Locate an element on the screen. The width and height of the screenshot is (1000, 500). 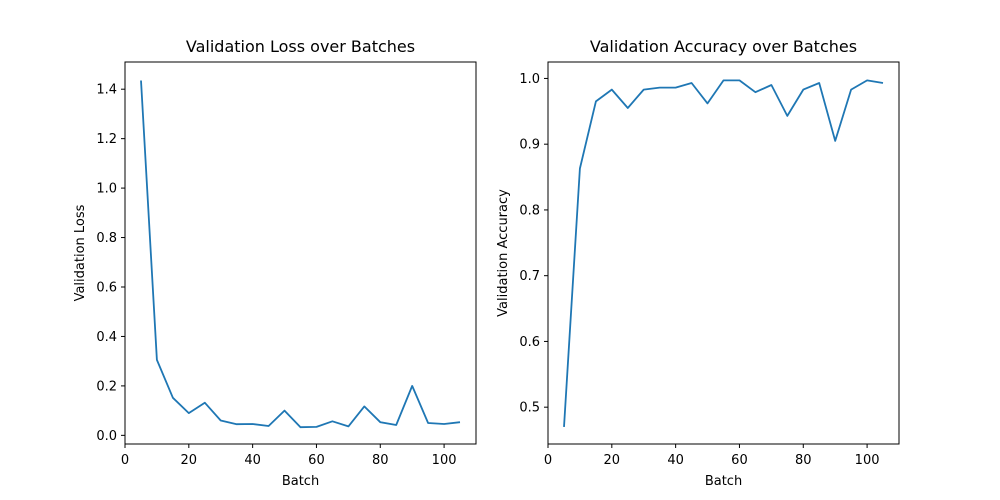
loss-y-tick-label: 0.8 is located at coordinates (106, 238).